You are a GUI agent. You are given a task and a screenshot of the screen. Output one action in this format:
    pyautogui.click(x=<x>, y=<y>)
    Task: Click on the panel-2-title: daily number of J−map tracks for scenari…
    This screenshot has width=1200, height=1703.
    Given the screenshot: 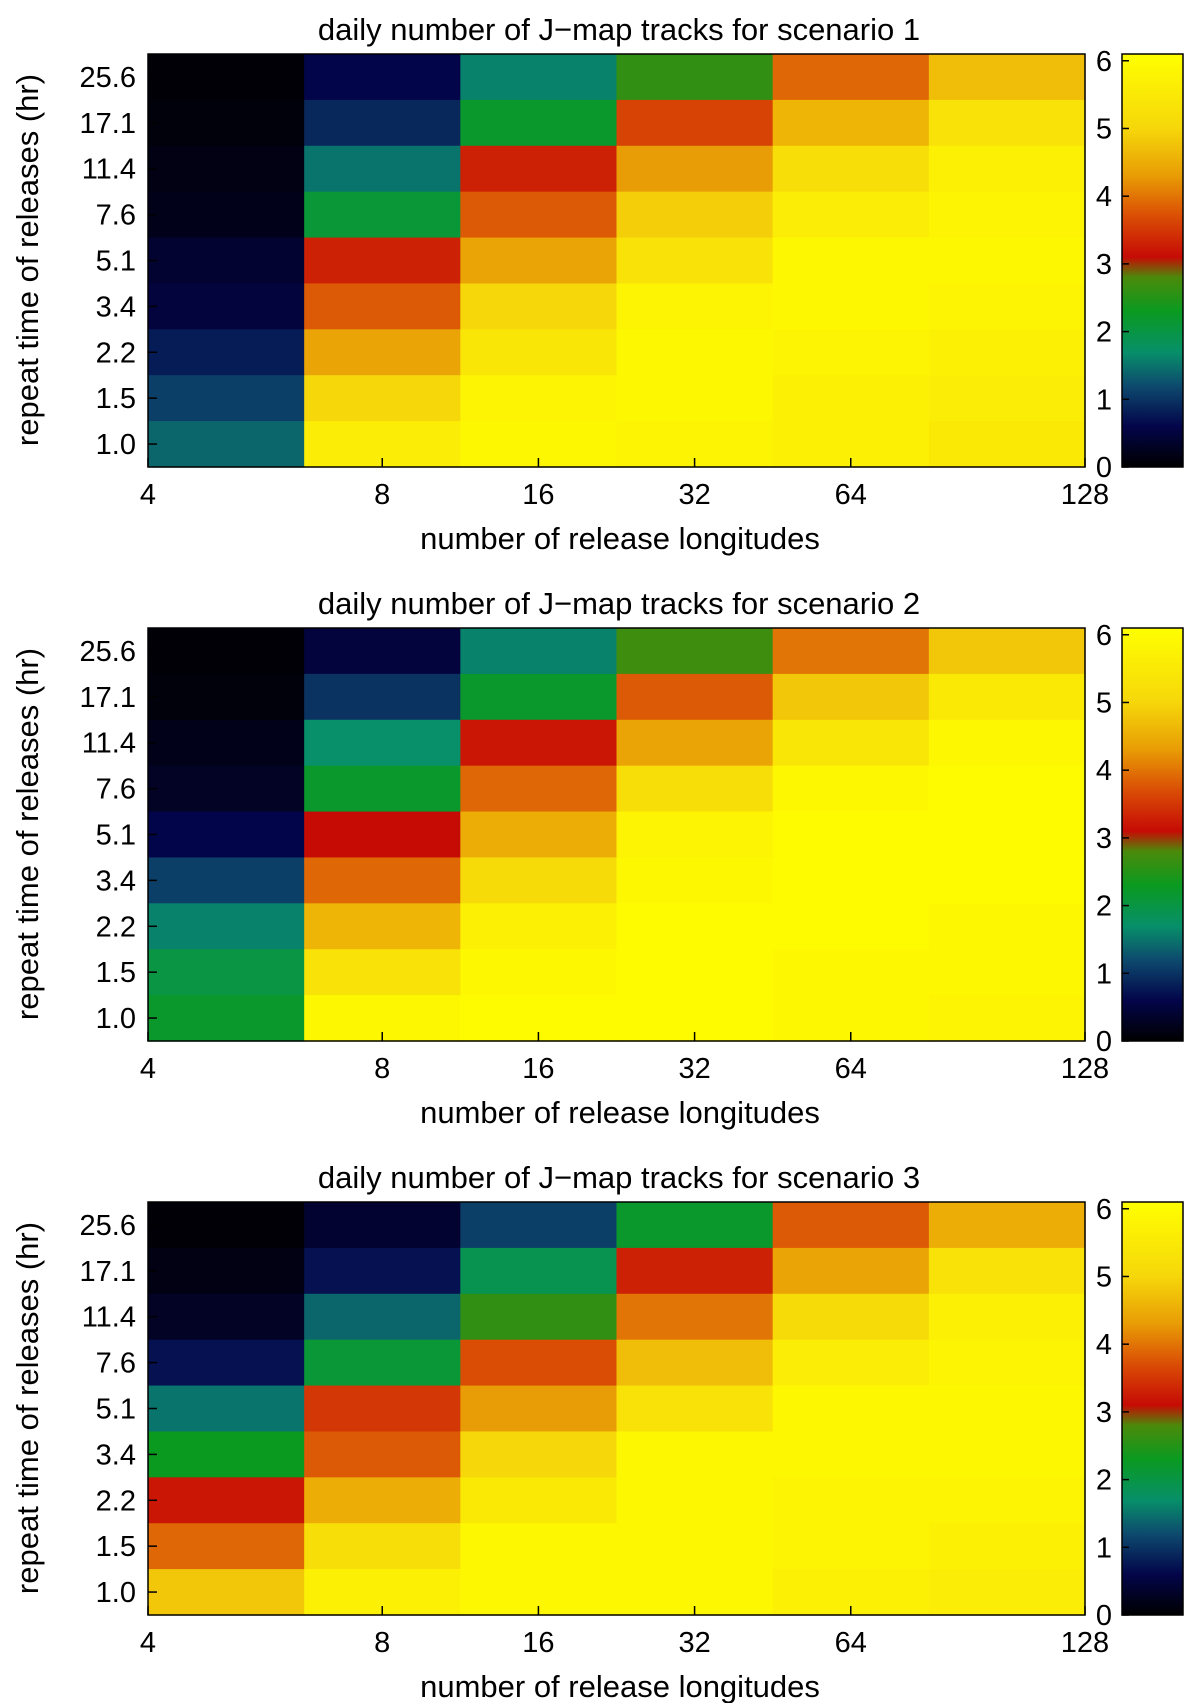 What is the action you would take?
    pyautogui.click(x=619, y=603)
    